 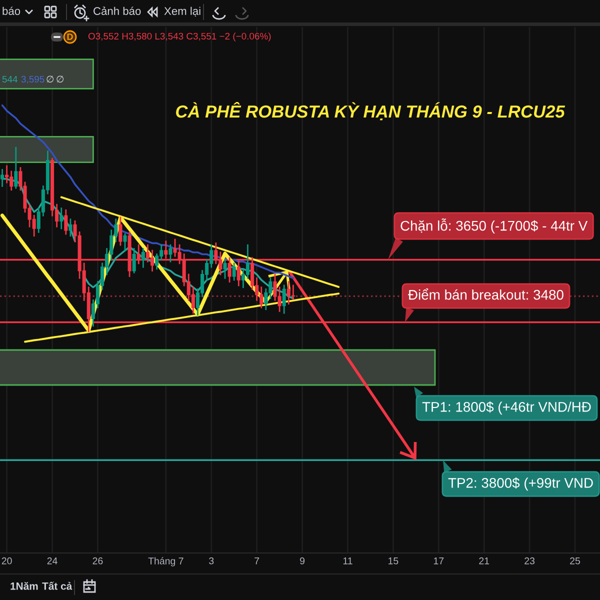 I want to click on x-tick-label: Tháng 7, so click(x=166, y=561).